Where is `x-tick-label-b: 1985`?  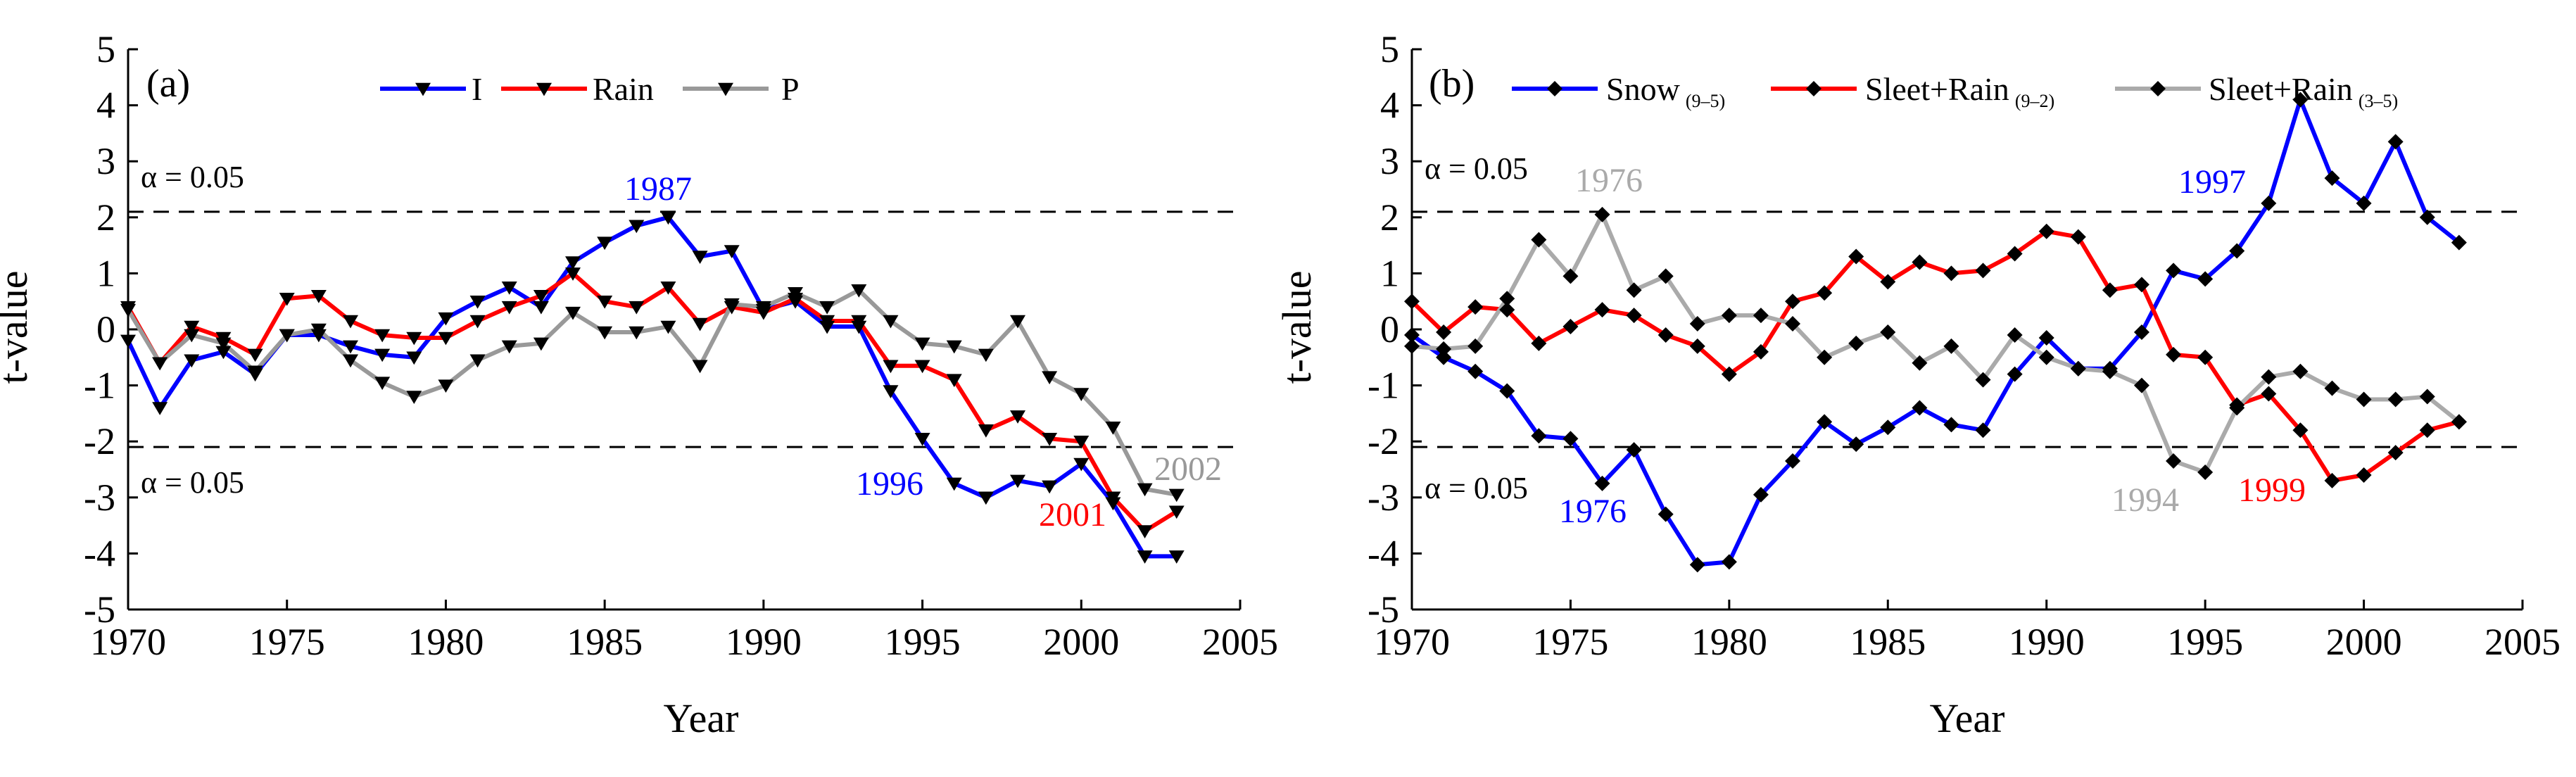
x-tick-label-b: 1985 is located at coordinates (1888, 642).